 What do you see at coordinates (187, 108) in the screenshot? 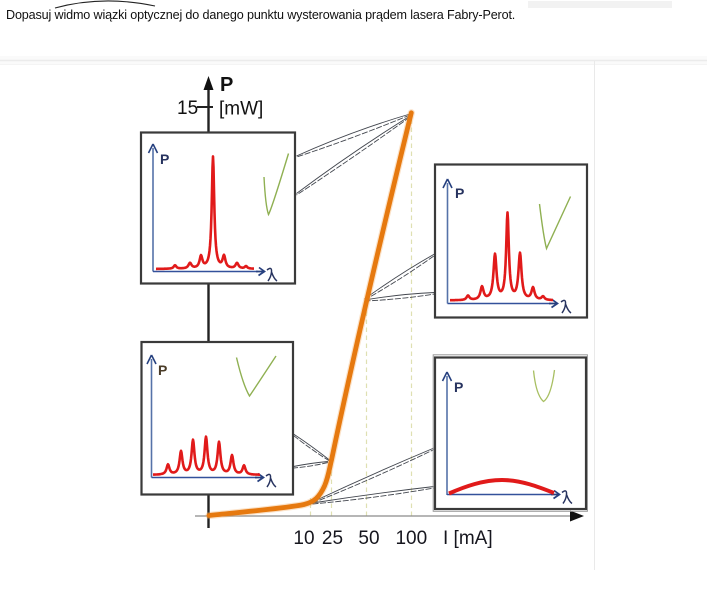
I see `svg-text: 15` at bounding box center [187, 108].